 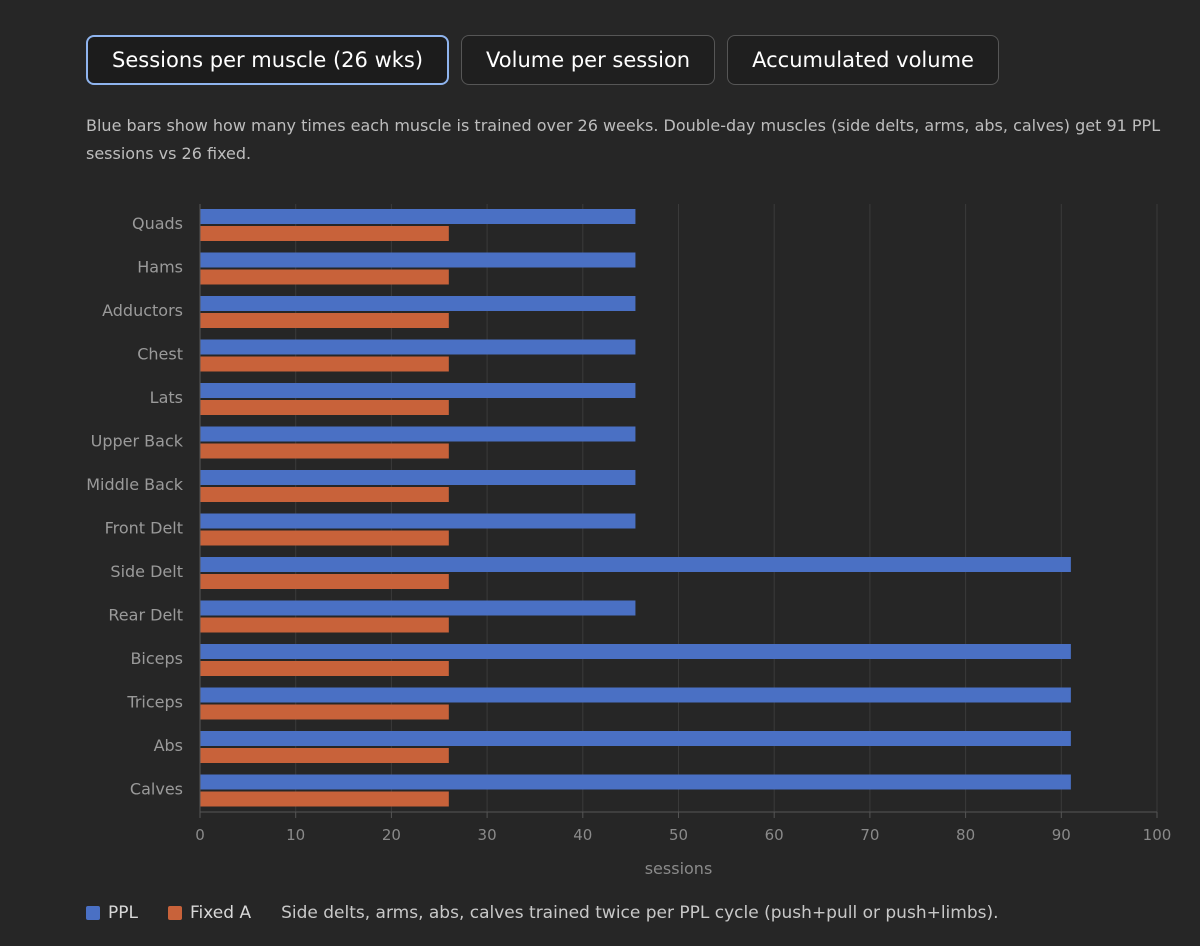 I want to click on y-tick-label-chest: Chest, so click(x=160, y=354).